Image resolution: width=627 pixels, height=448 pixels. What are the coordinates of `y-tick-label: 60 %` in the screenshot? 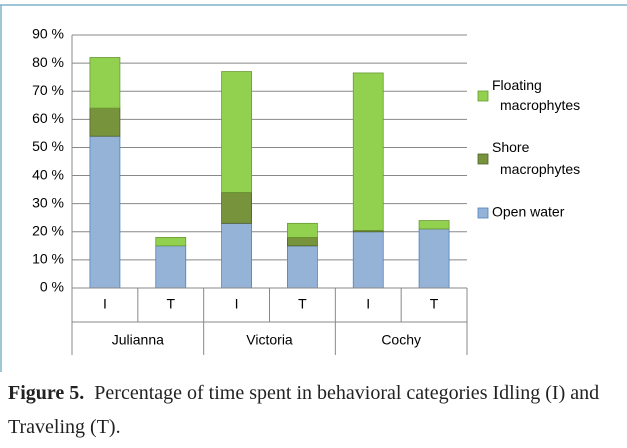 It's located at (48, 118).